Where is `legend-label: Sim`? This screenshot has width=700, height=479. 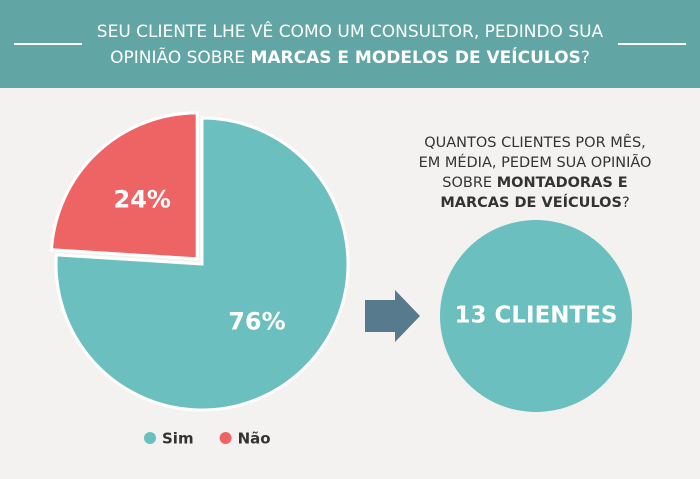 legend-label: Sim is located at coordinates (178, 439).